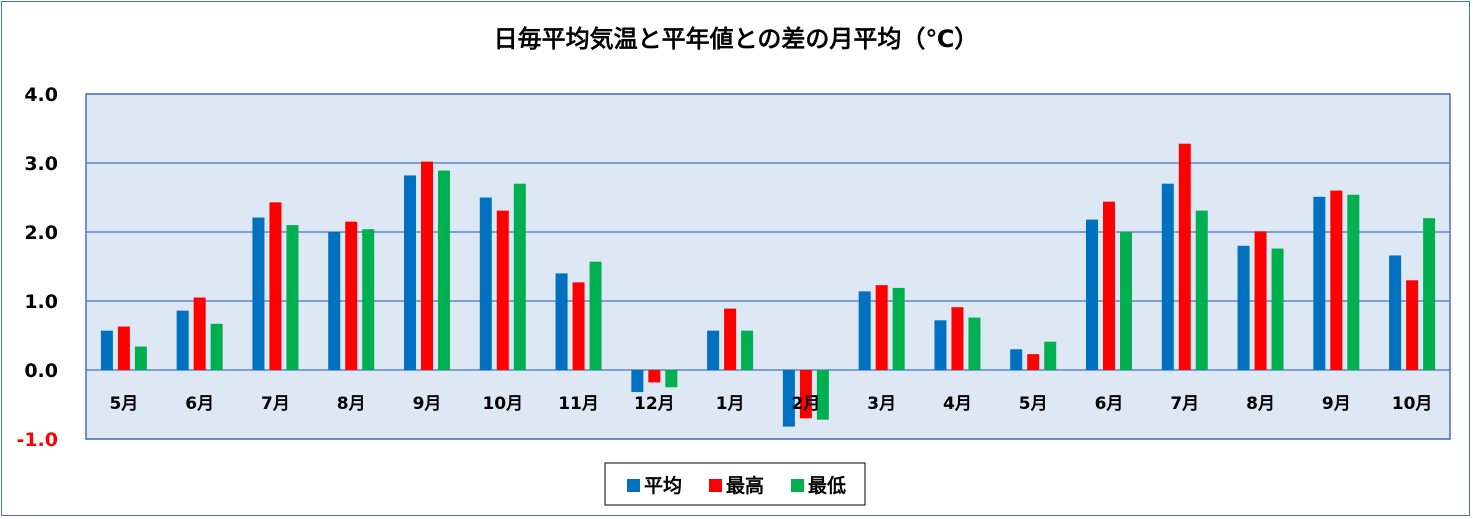  I want to click on y-tick-label: 0.0, so click(41, 371).